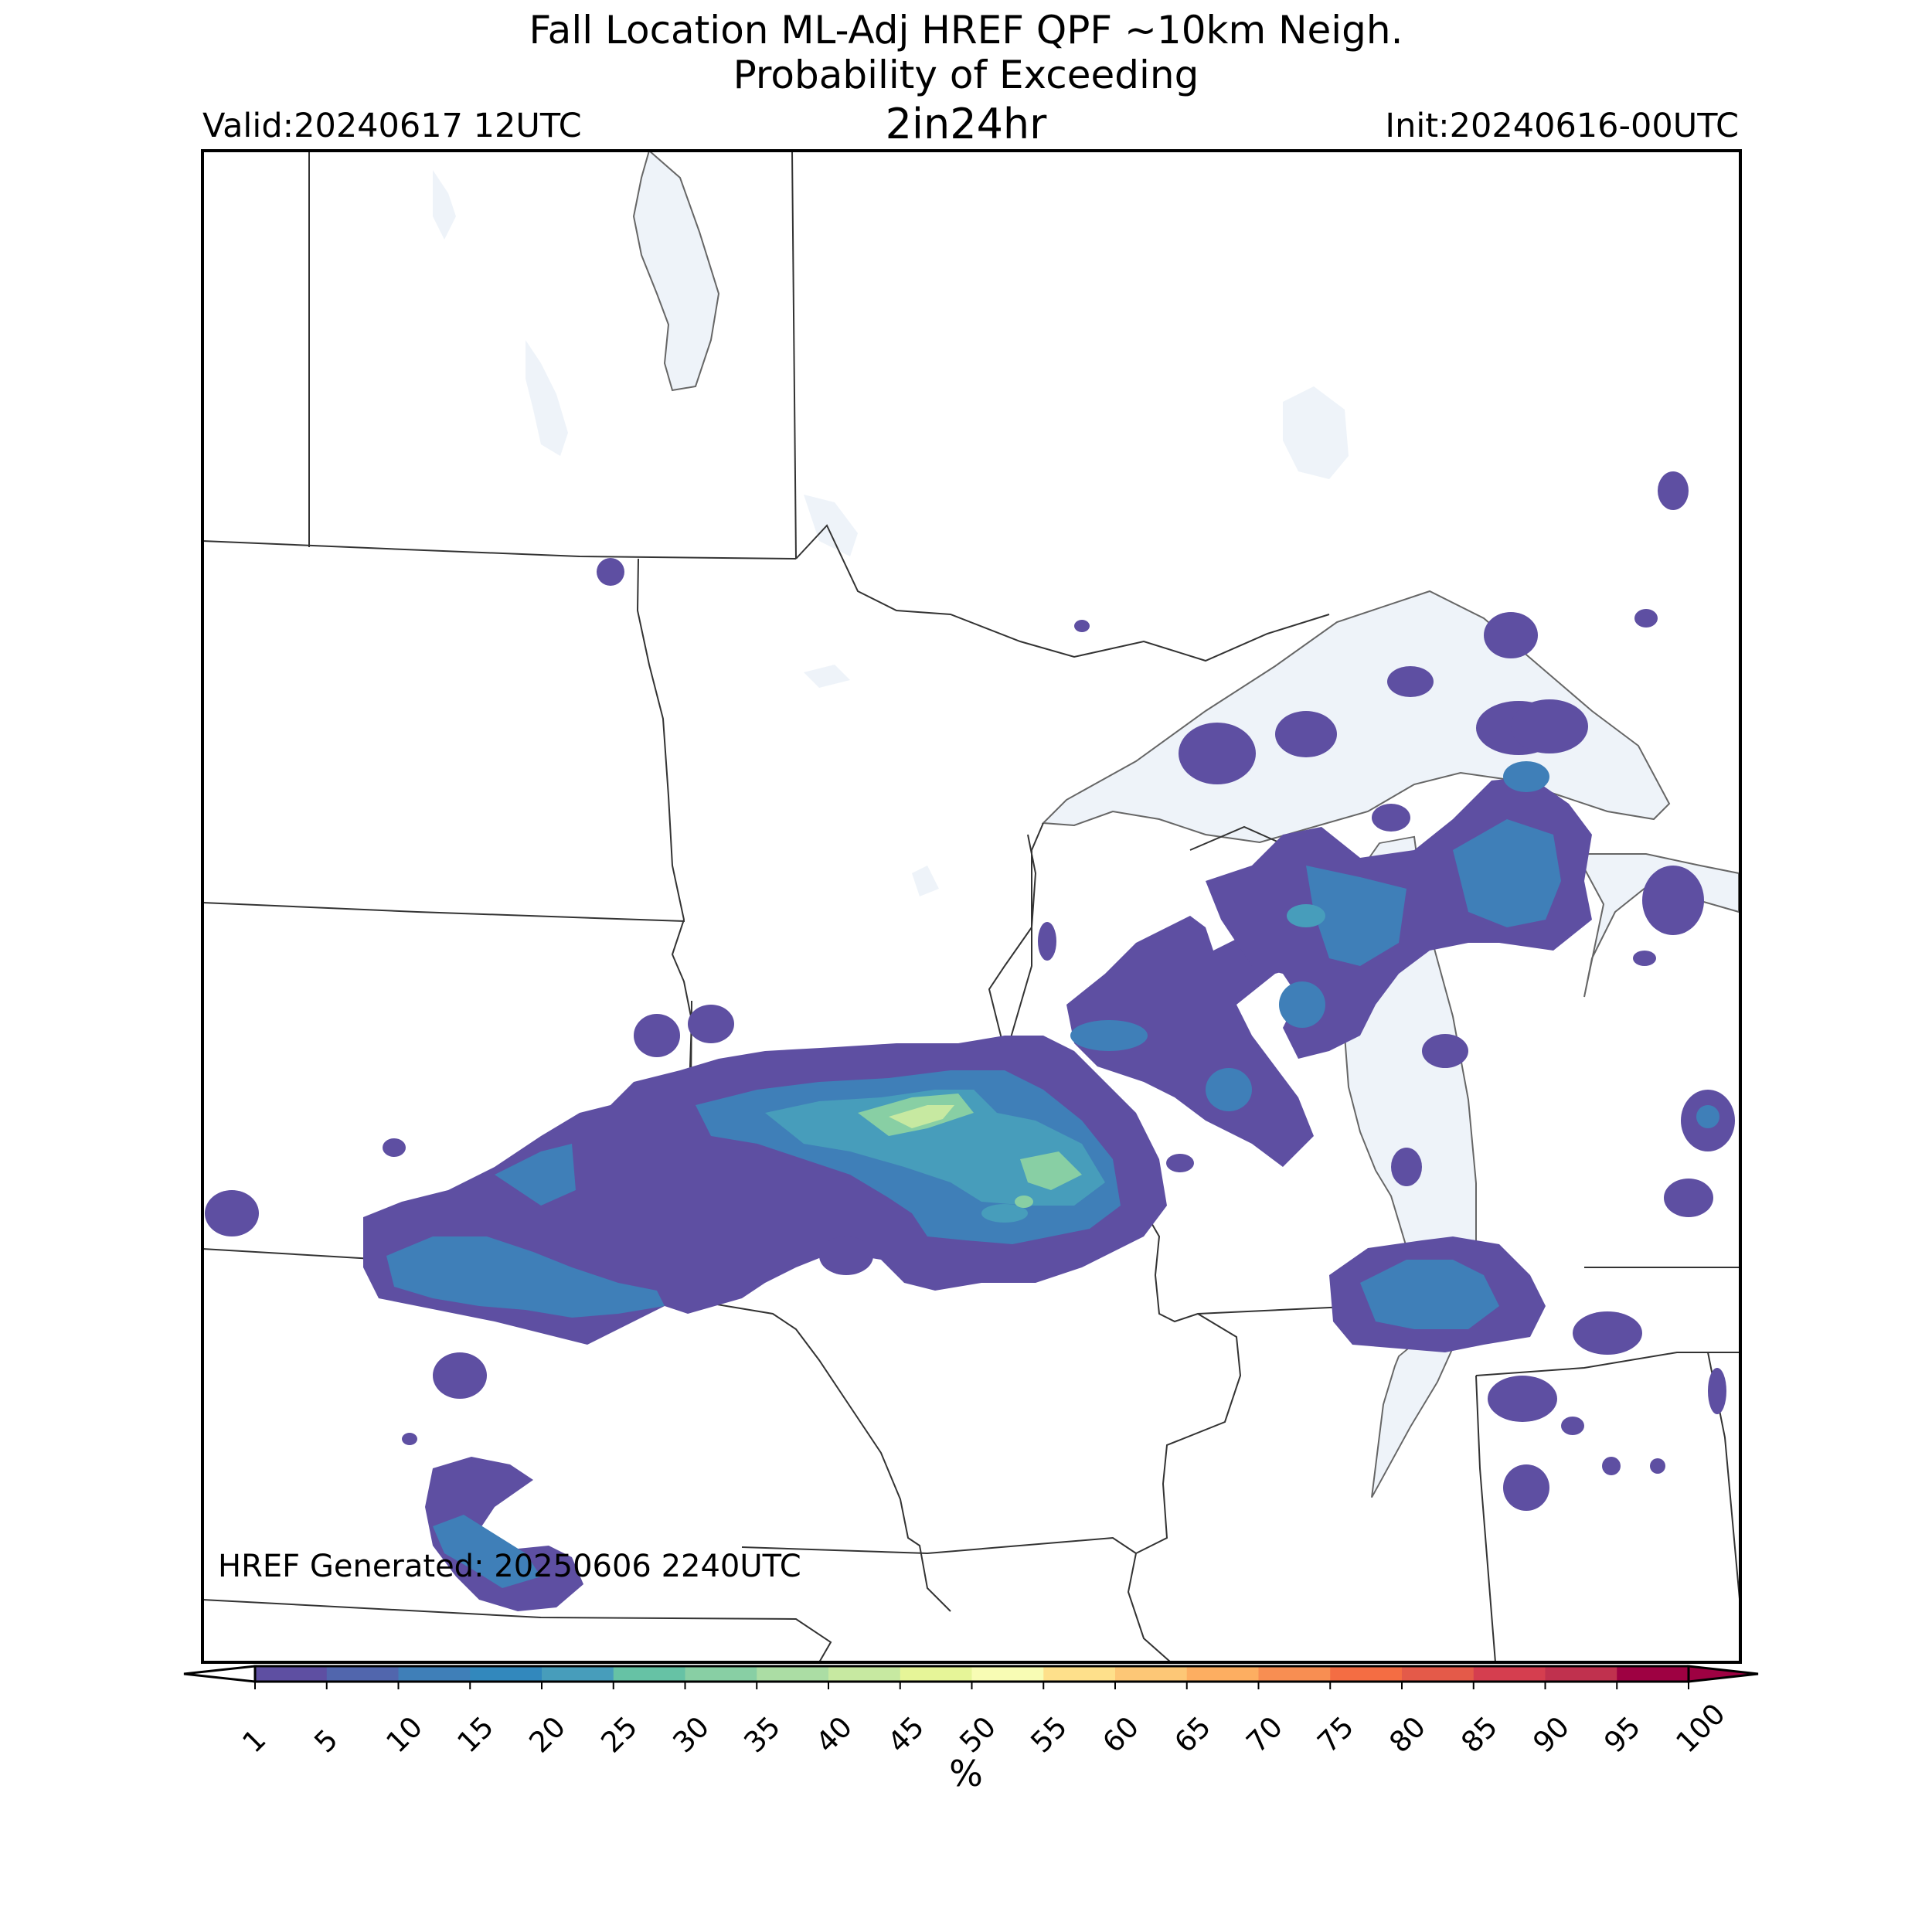 The width and height of the screenshot is (1932, 1932). What do you see at coordinates (504, 1534) in the screenshot?
I see `prob-region-sw` at bounding box center [504, 1534].